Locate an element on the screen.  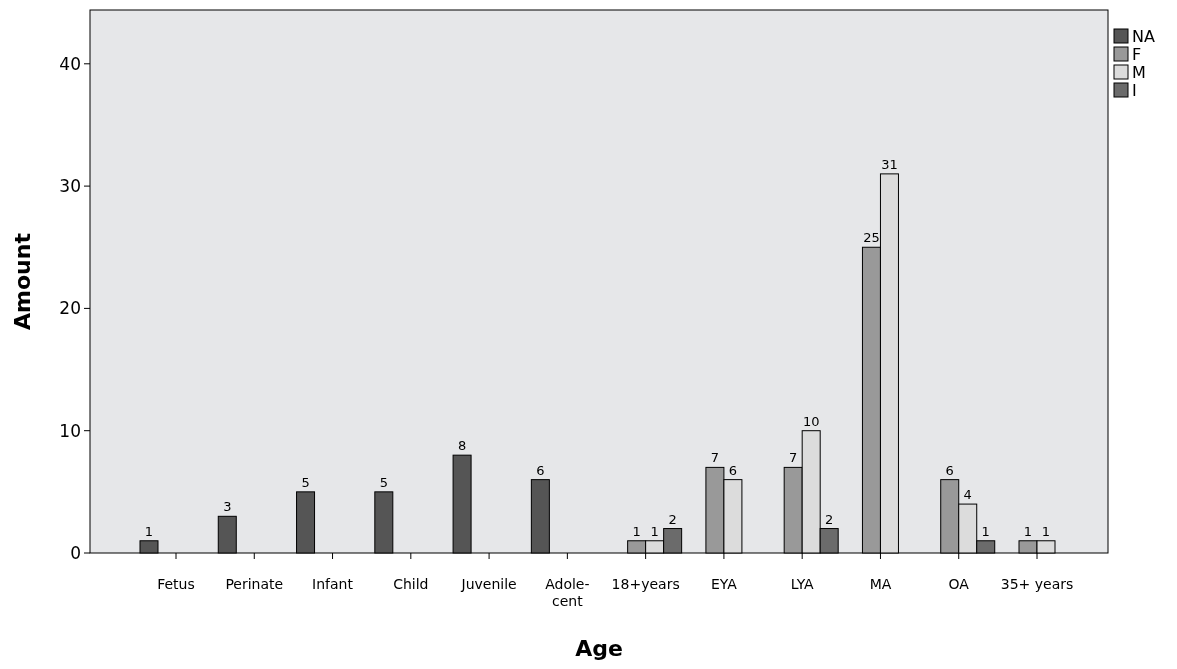
x-tick-label: OA is located at coordinates (959, 584).